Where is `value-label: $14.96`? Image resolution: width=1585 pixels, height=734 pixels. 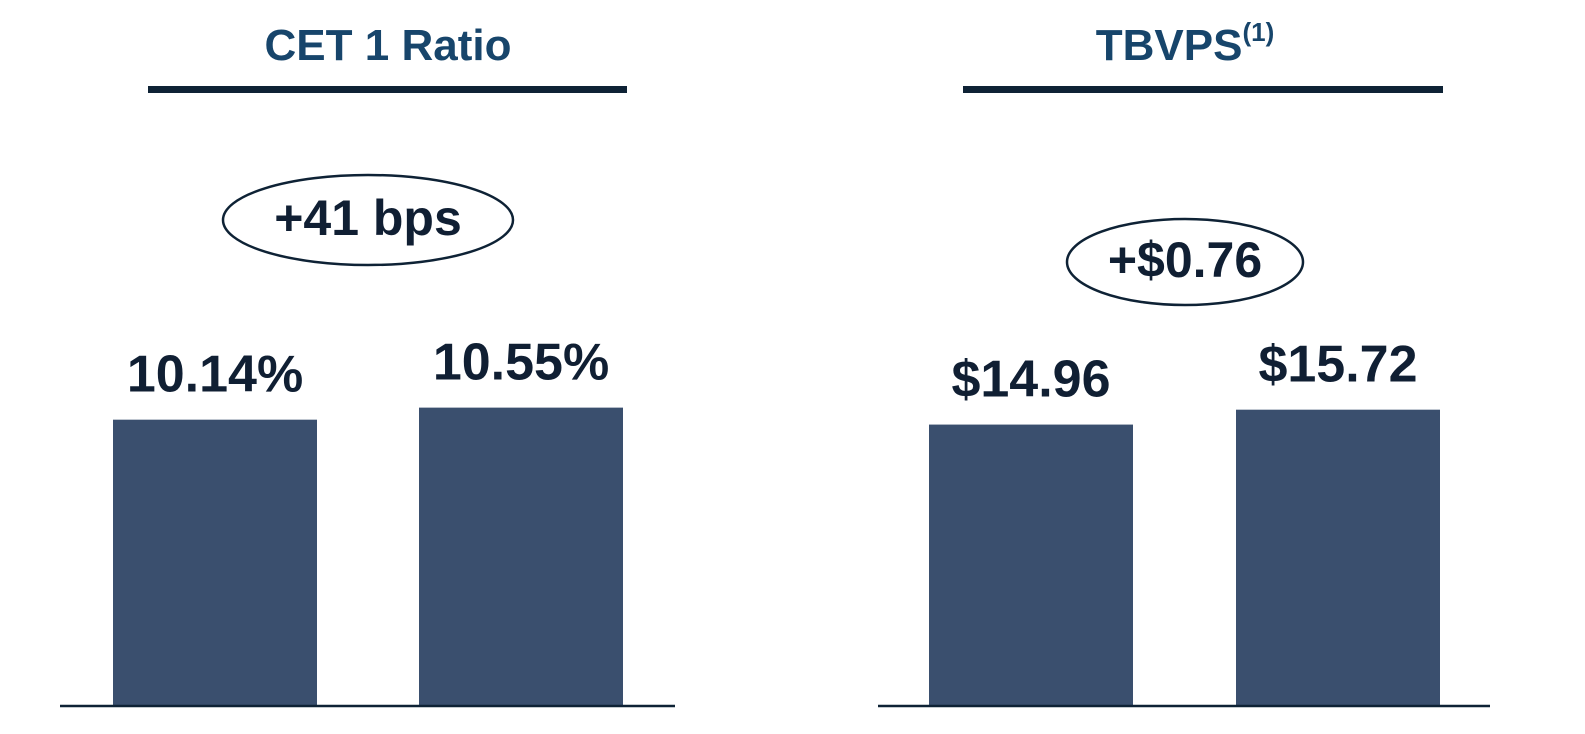
value-label: $14.96 is located at coordinates (1030, 379).